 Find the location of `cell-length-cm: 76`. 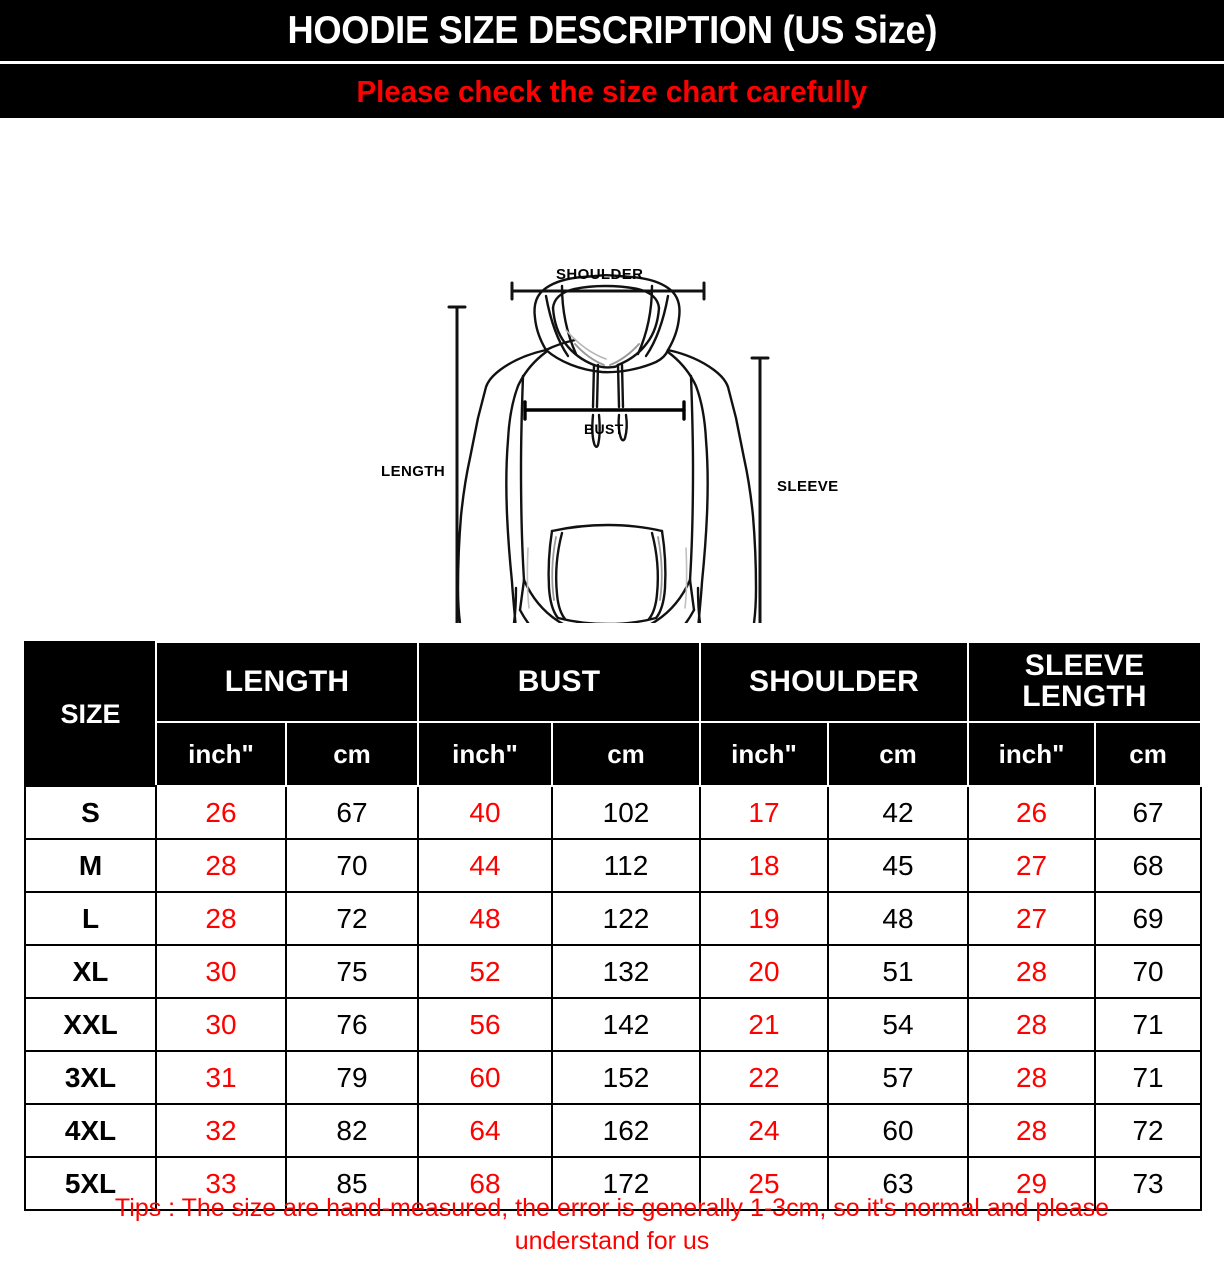

cell-length-cm: 76 is located at coordinates (352, 1024).